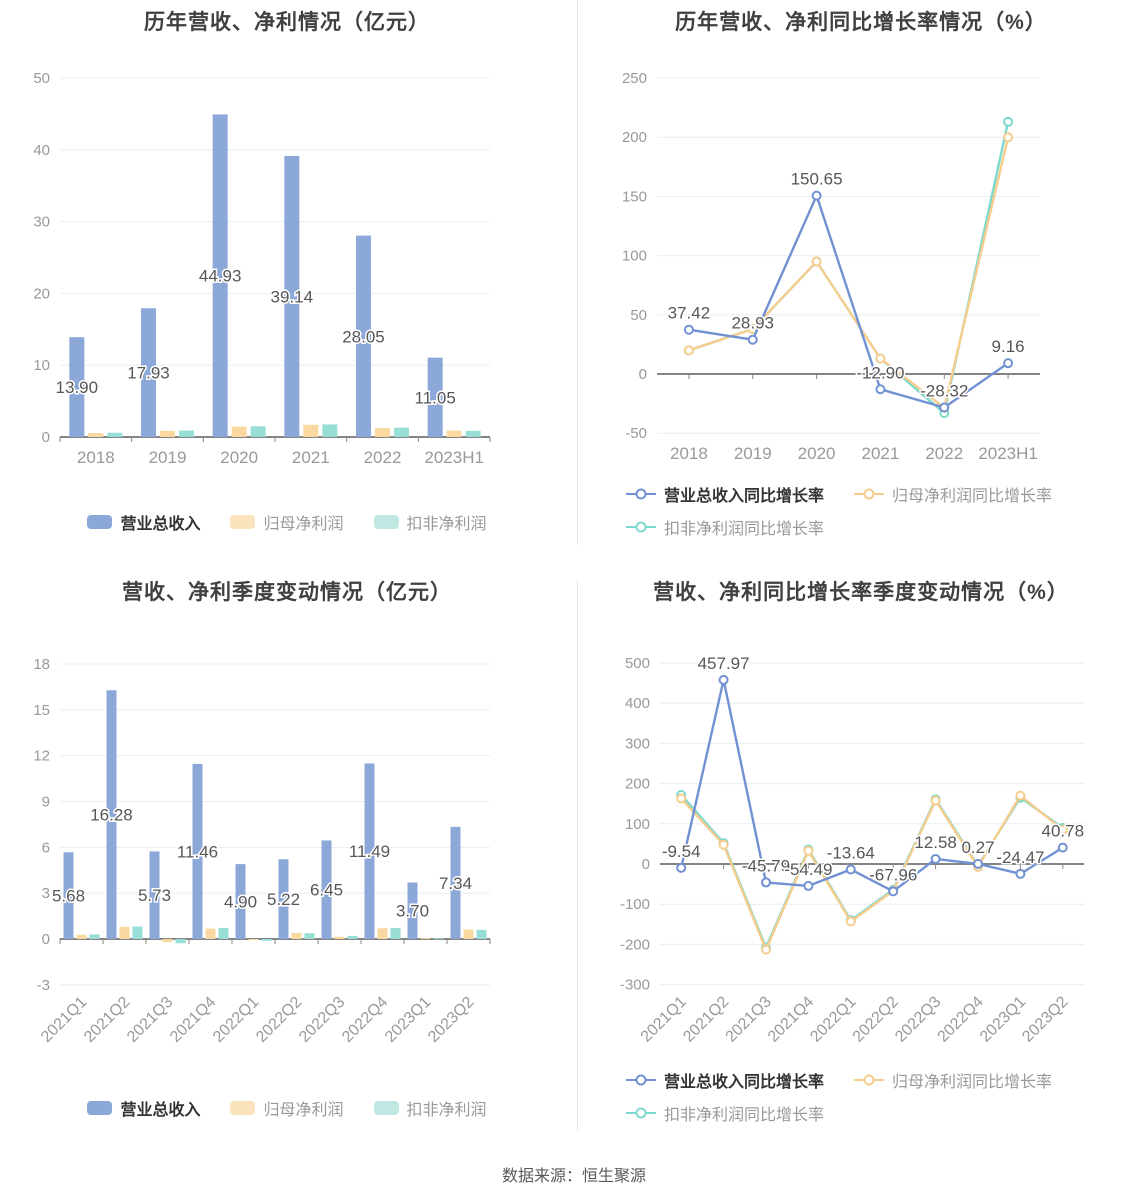  Describe the element at coordinates (944, 453) in the screenshot. I see `x-axis-label: 2022` at that location.